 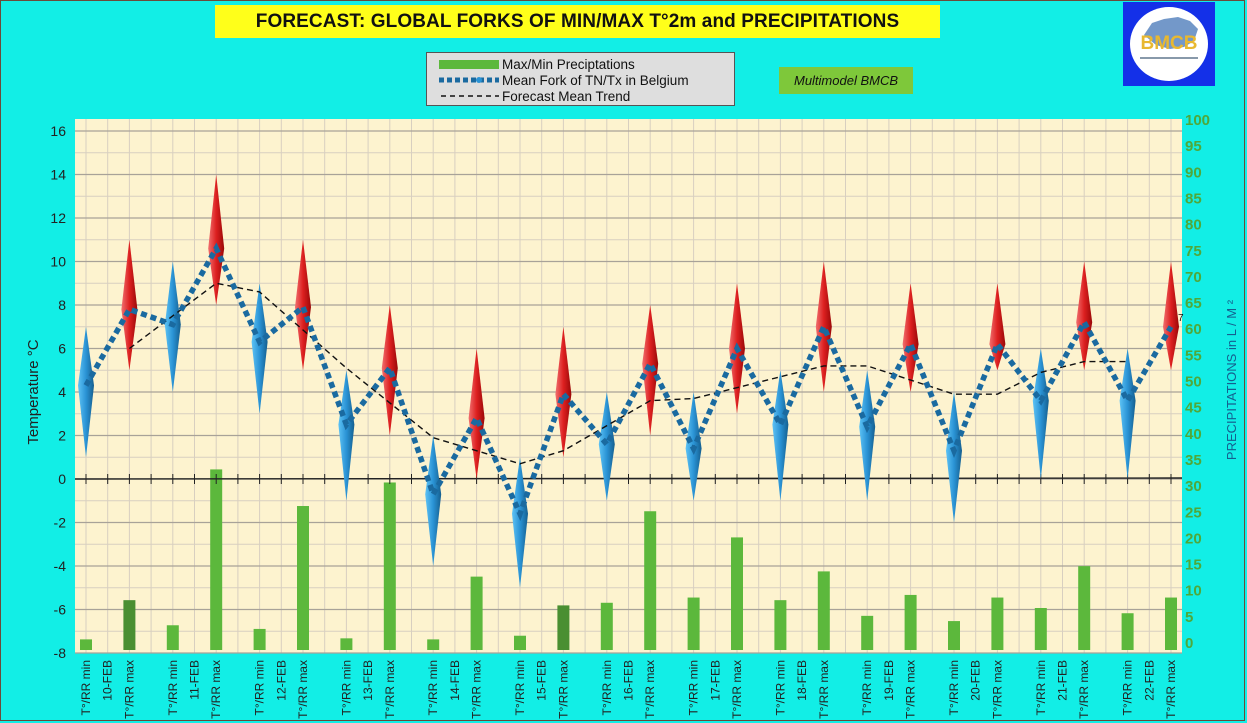 What do you see at coordinates (1063, 680) in the screenshot?
I see `x-label-date: 21-FEB` at bounding box center [1063, 680].